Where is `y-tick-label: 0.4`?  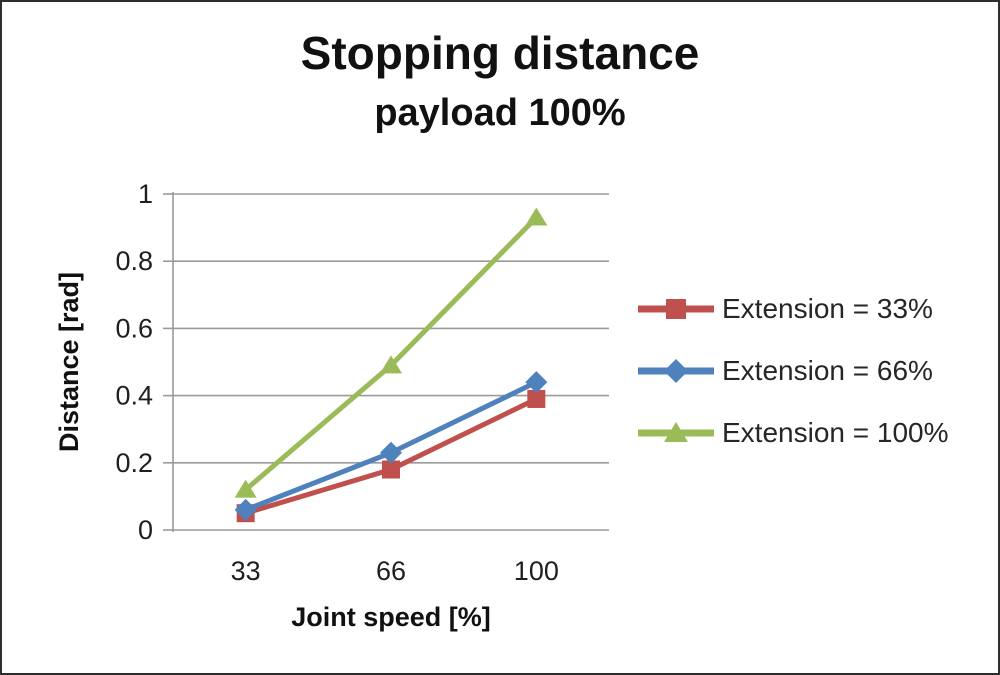 y-tick-label: 0.4 is located at coordinates (134, 396).